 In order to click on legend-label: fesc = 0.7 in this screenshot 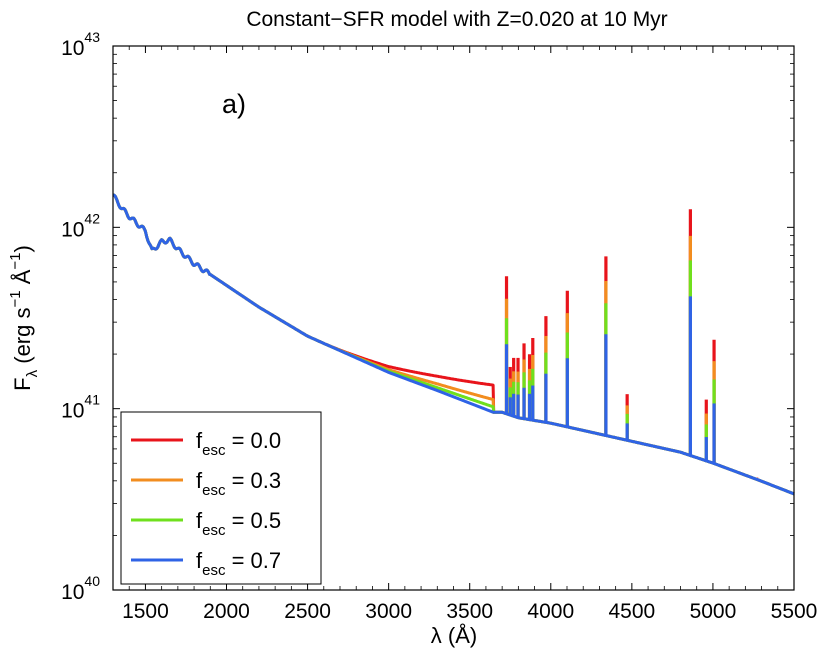, I will do `click(238, 563)`.